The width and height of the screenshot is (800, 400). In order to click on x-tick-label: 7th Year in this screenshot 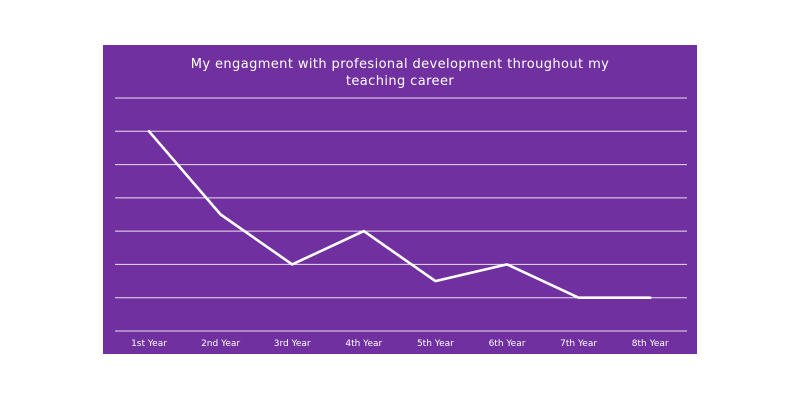, I will do `click(578, 344)`.